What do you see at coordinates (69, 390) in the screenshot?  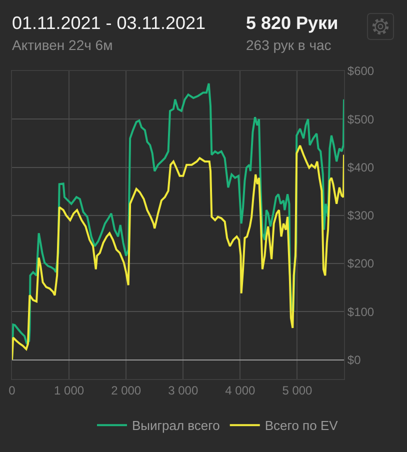 I see `x-tick-label: 1 000` at bounding box center [69, 390].